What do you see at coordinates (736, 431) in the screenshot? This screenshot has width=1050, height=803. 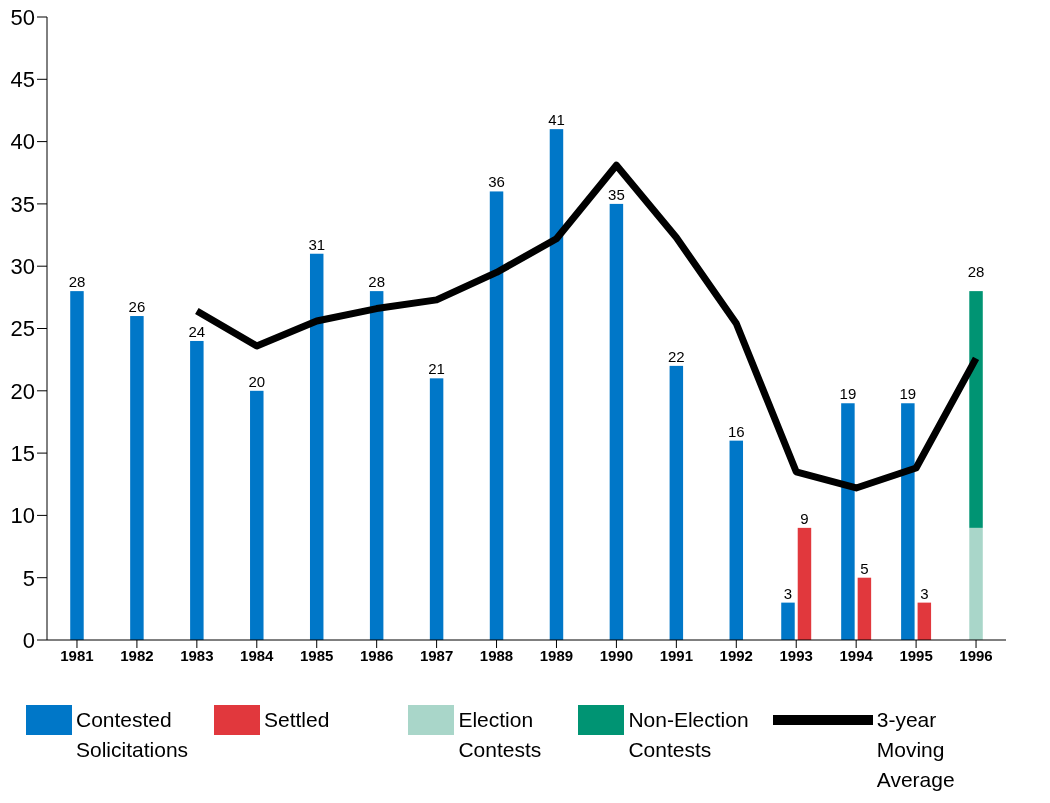 I see `data-label: 16` at bounding box center [736, 431].